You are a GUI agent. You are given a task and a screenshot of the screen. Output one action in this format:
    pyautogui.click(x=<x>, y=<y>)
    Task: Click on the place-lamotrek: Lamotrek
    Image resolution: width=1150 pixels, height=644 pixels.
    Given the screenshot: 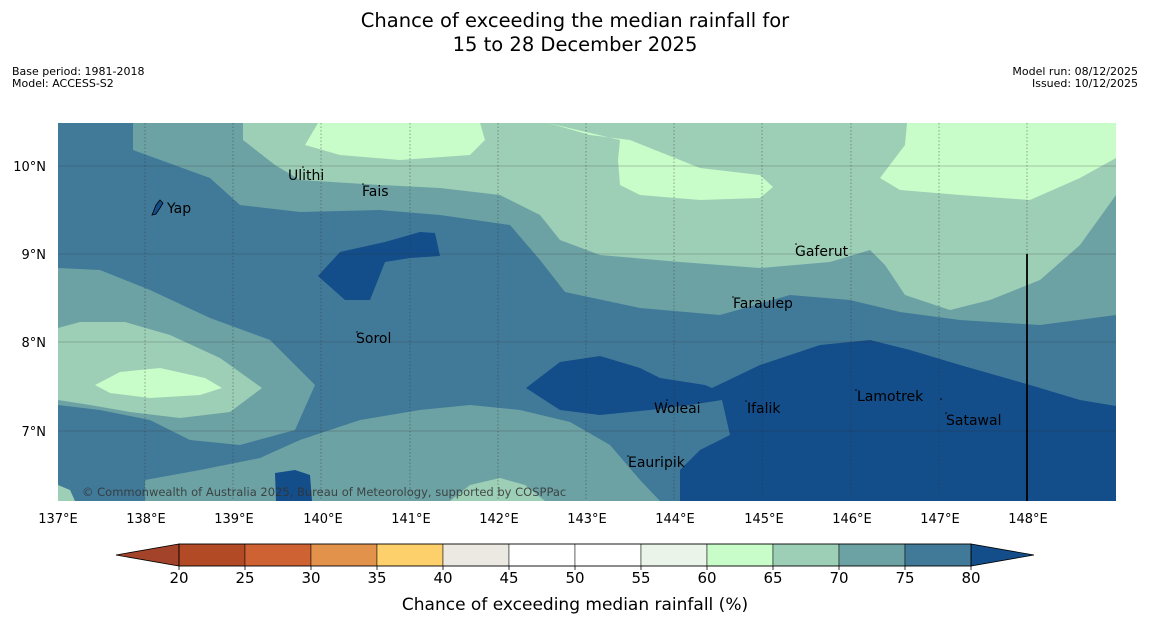 What is the action you would take?
    pyautogui.click(x=890, y=397)
    